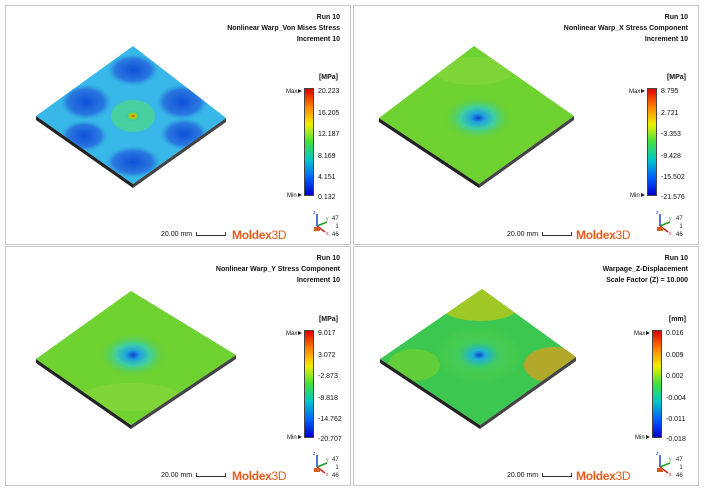  What do you see at coordinates (676, 419) in the screenshot?
I see `legend-tick: -0.011` at bounding box center [676, 419].